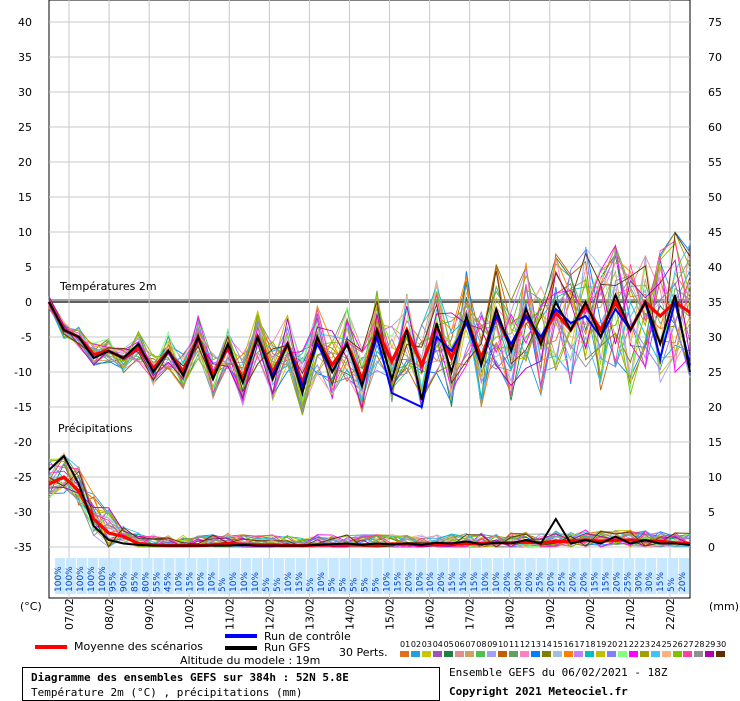  I want to click on date-label: 13/02, so click(309, 614).